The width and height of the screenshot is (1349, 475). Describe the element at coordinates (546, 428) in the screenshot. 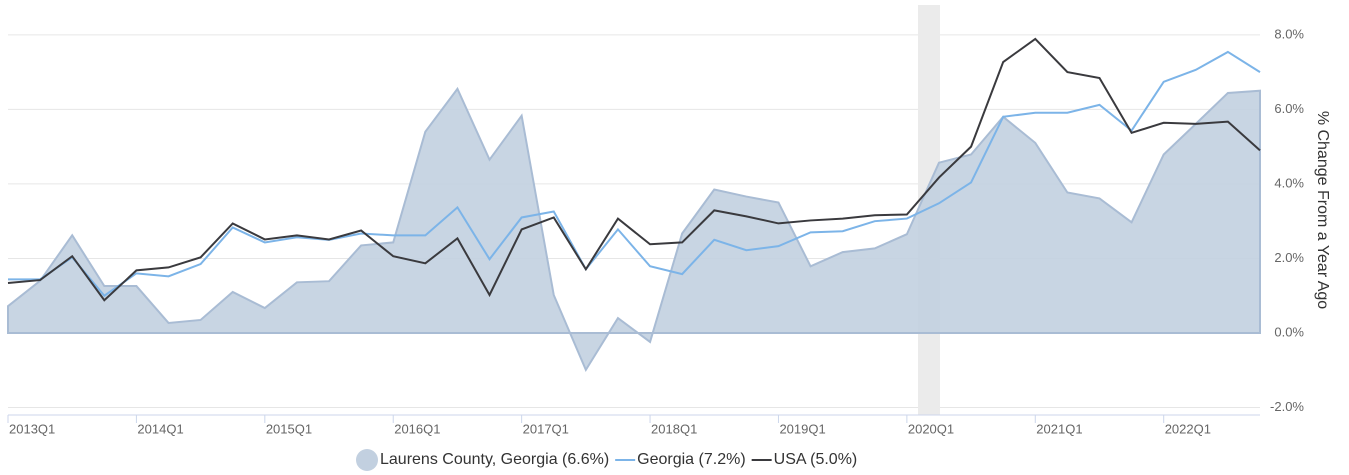

I see `x-tick-label: 2017Q1` at that location.